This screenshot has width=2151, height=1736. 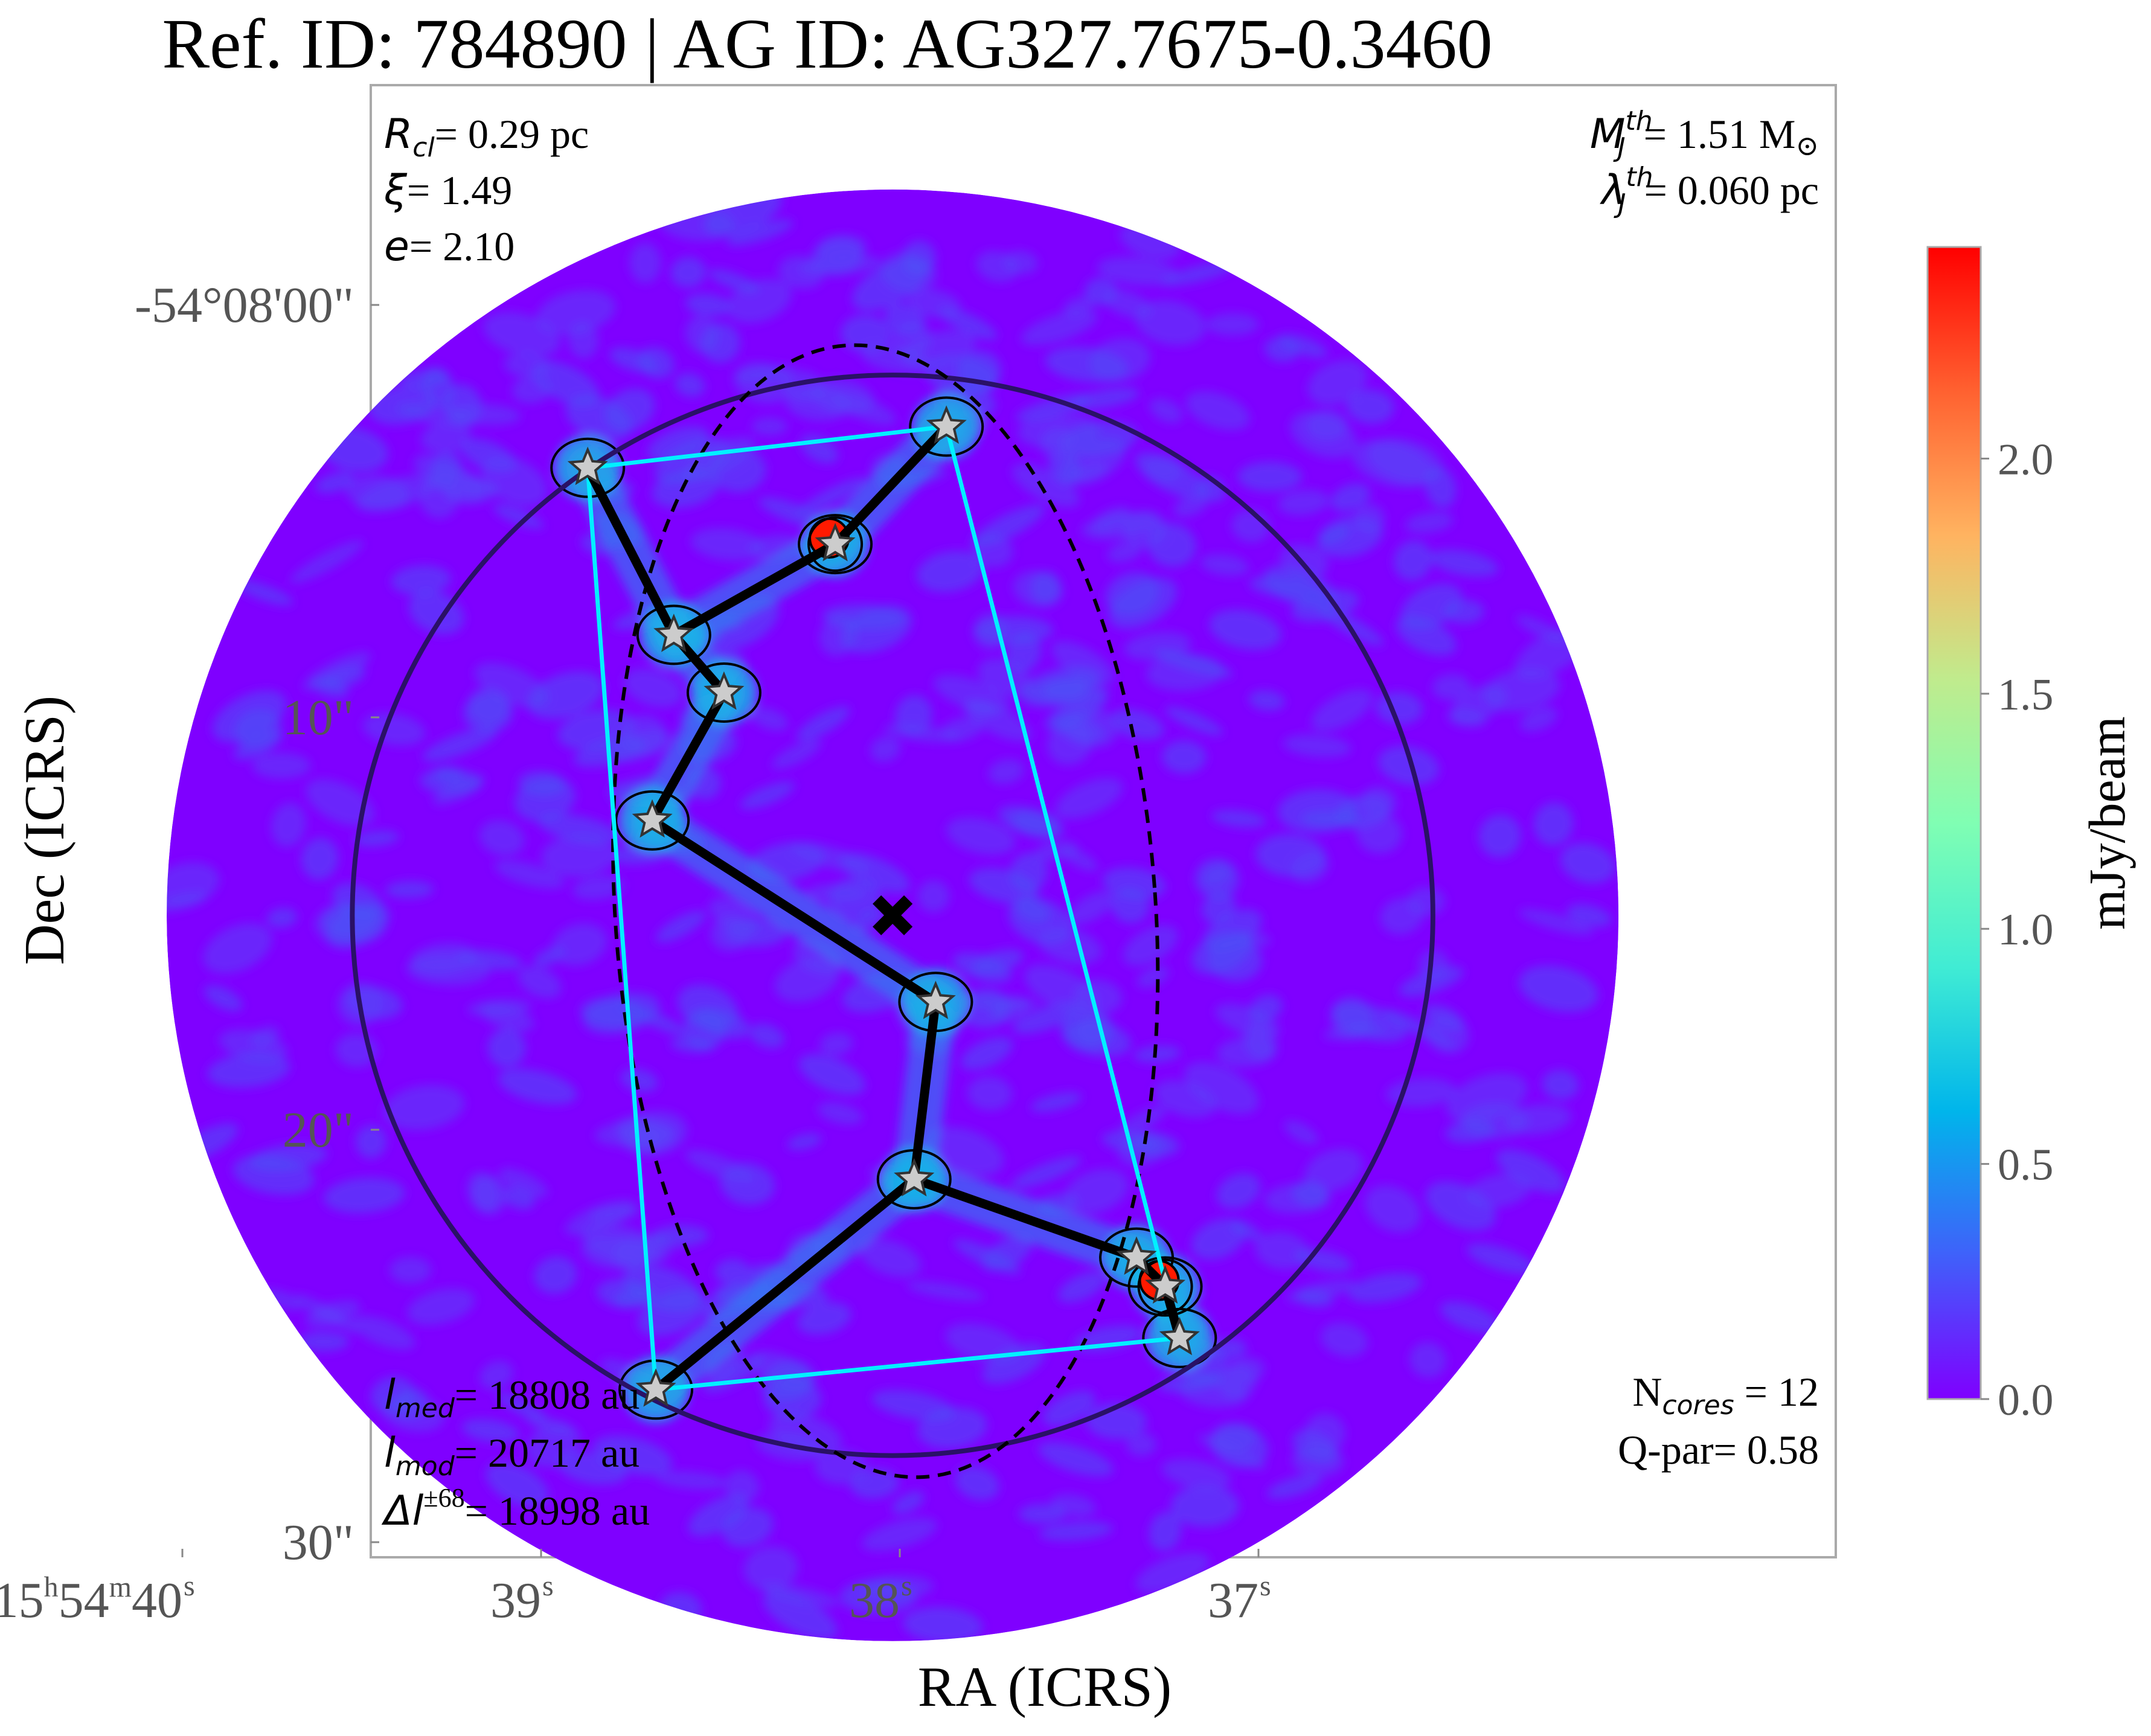 What do you see at coordinates (836, 544) in the screenshot?
I see `peak-contour` at bounding box center [836, 544].